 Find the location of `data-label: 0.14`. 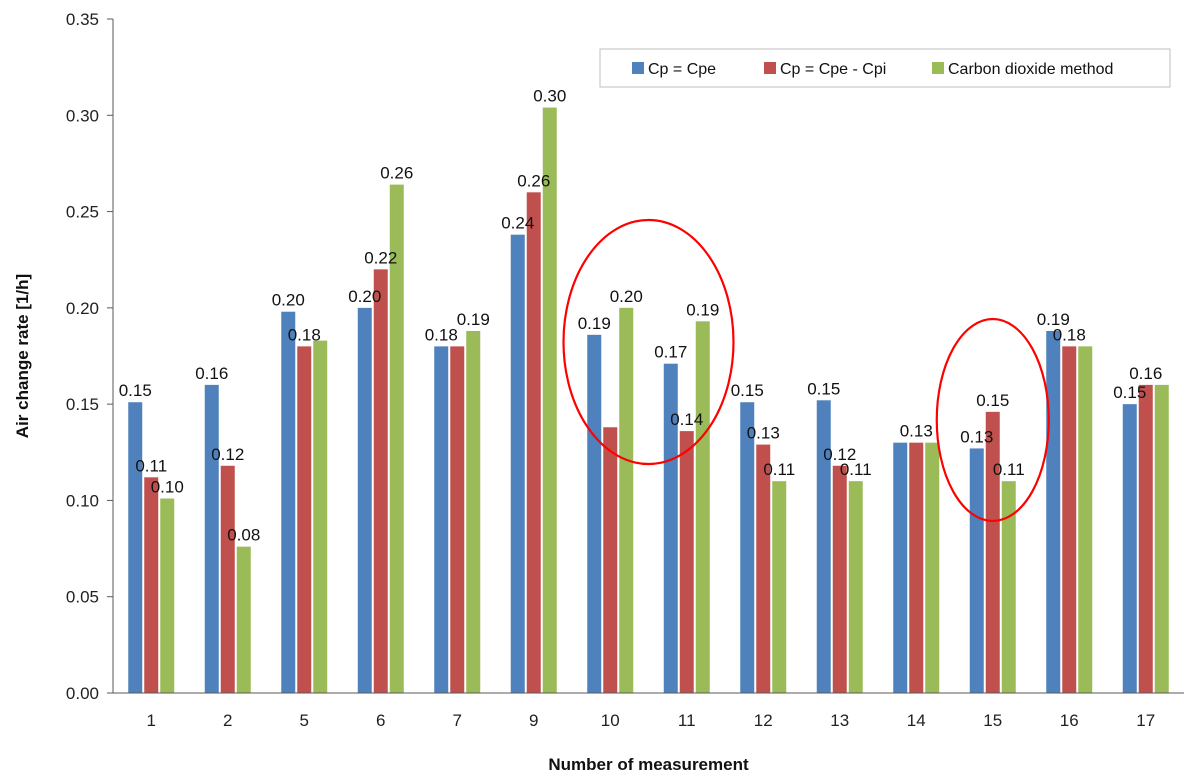

data-label: 0.14 is located at coordinates (686, 419).